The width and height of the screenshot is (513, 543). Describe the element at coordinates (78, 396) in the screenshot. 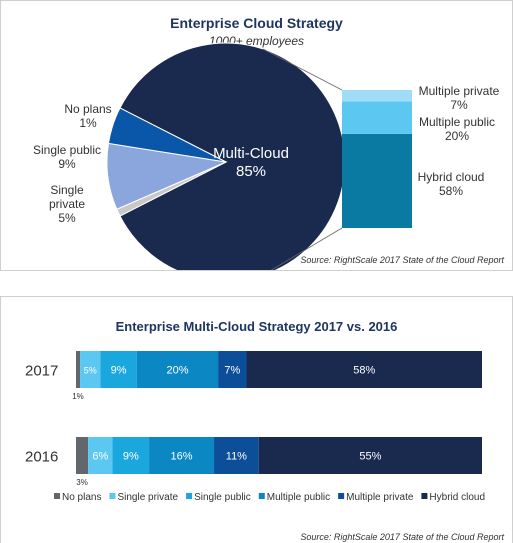

I see `bar-value-label-2017-no-plans: 1%` at that location.